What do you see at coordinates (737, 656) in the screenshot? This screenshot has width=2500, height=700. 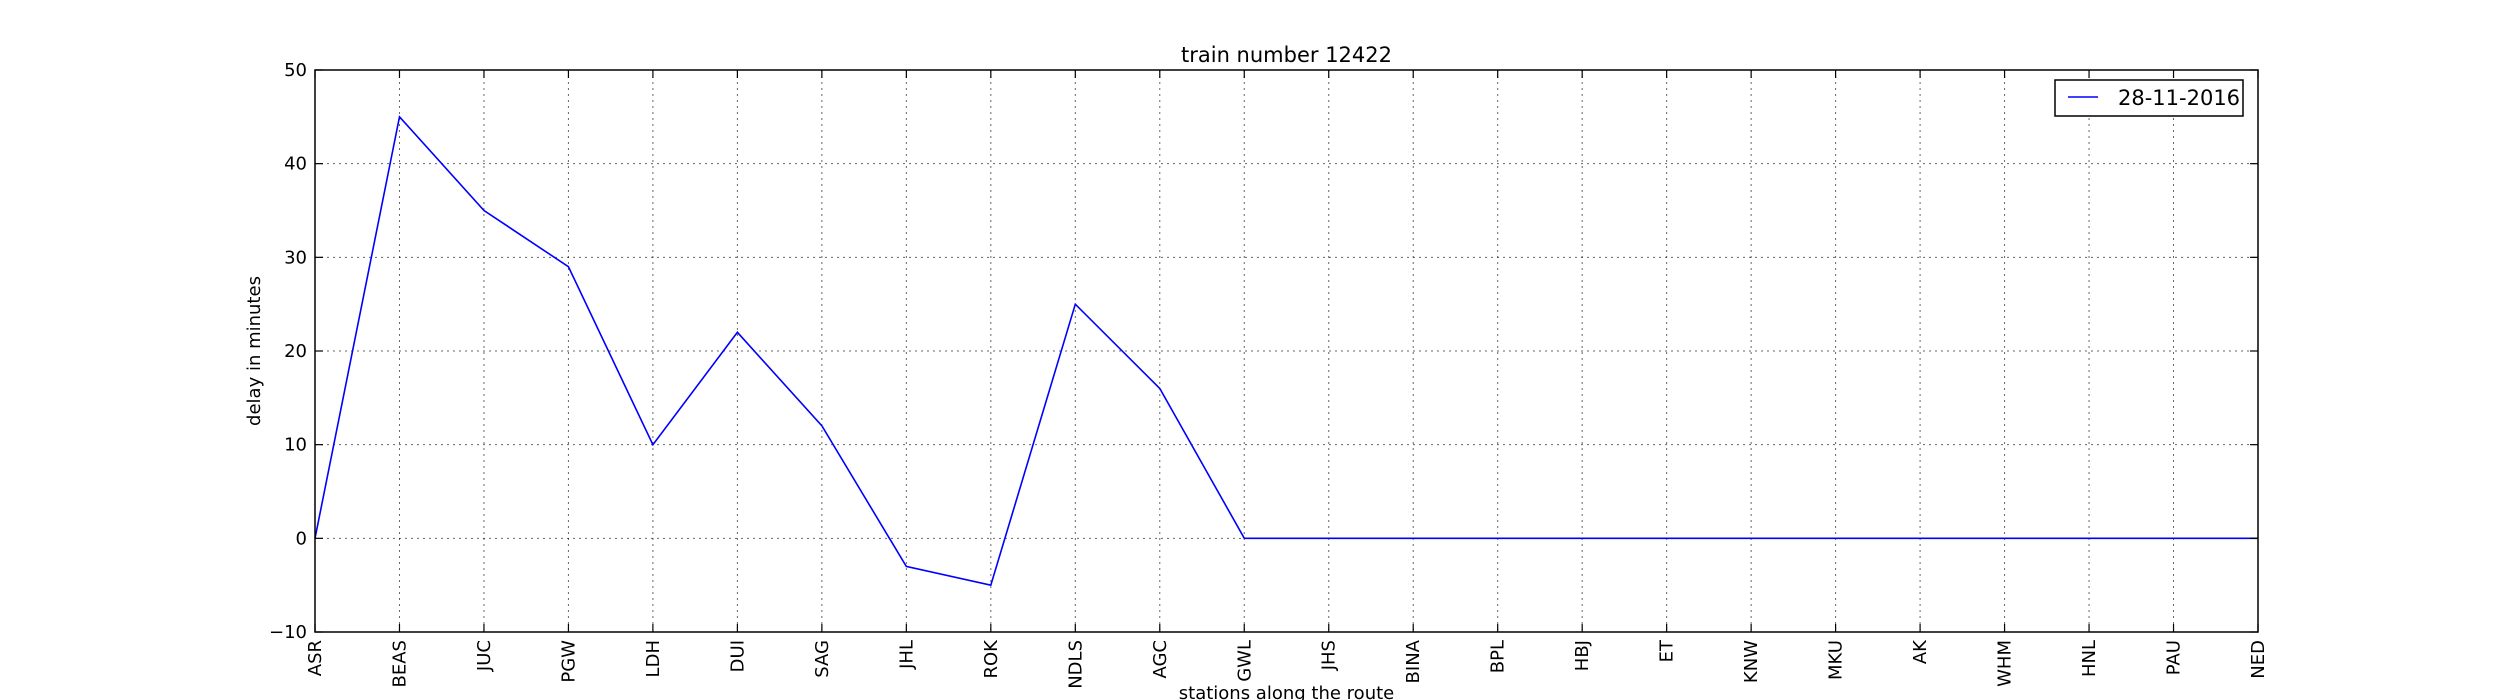 I see `x-tick-label: DUI` at bounding box center [737, 656].